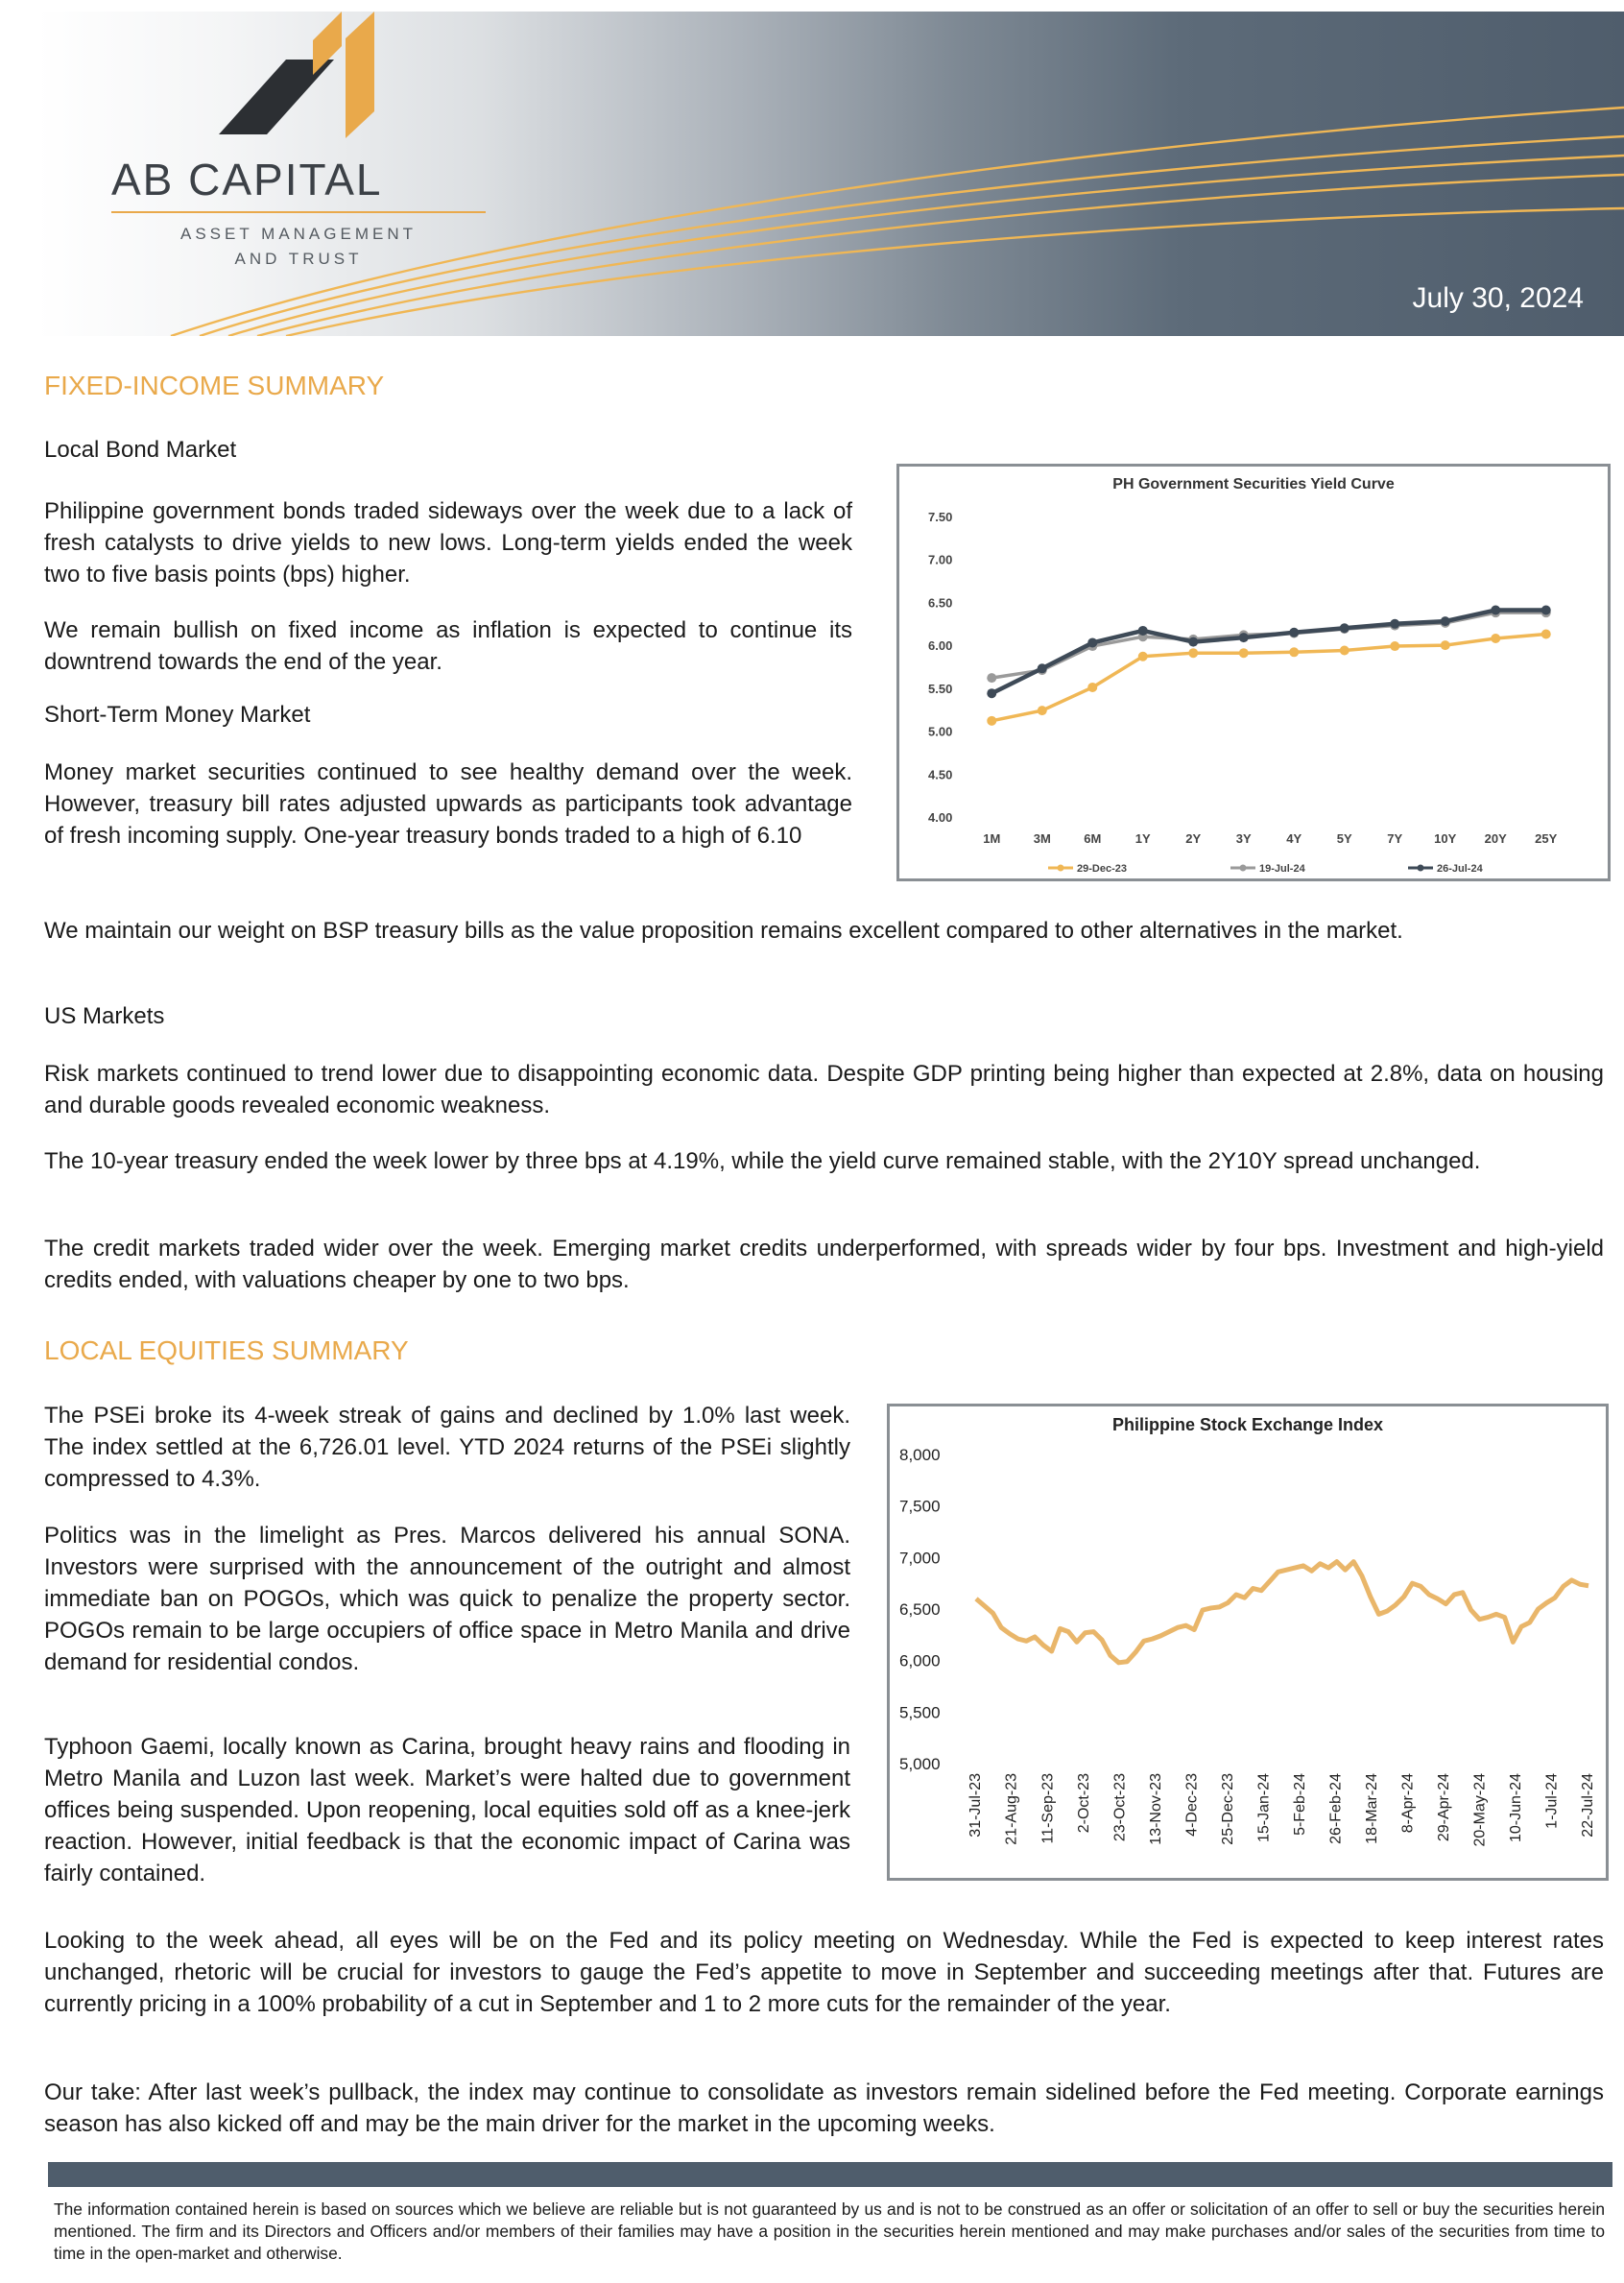 This screenshot has height=2283, width=1624. I want to click on money-market-heading: Short-Term Money Market, so click(177, 715).